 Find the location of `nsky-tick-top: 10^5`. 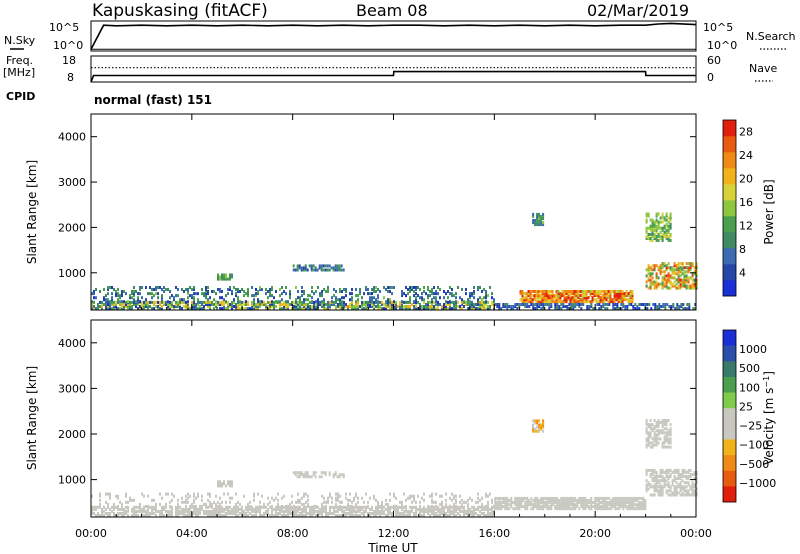

nsky-tick-top: 10^5 is located at coordinates (64, 27).